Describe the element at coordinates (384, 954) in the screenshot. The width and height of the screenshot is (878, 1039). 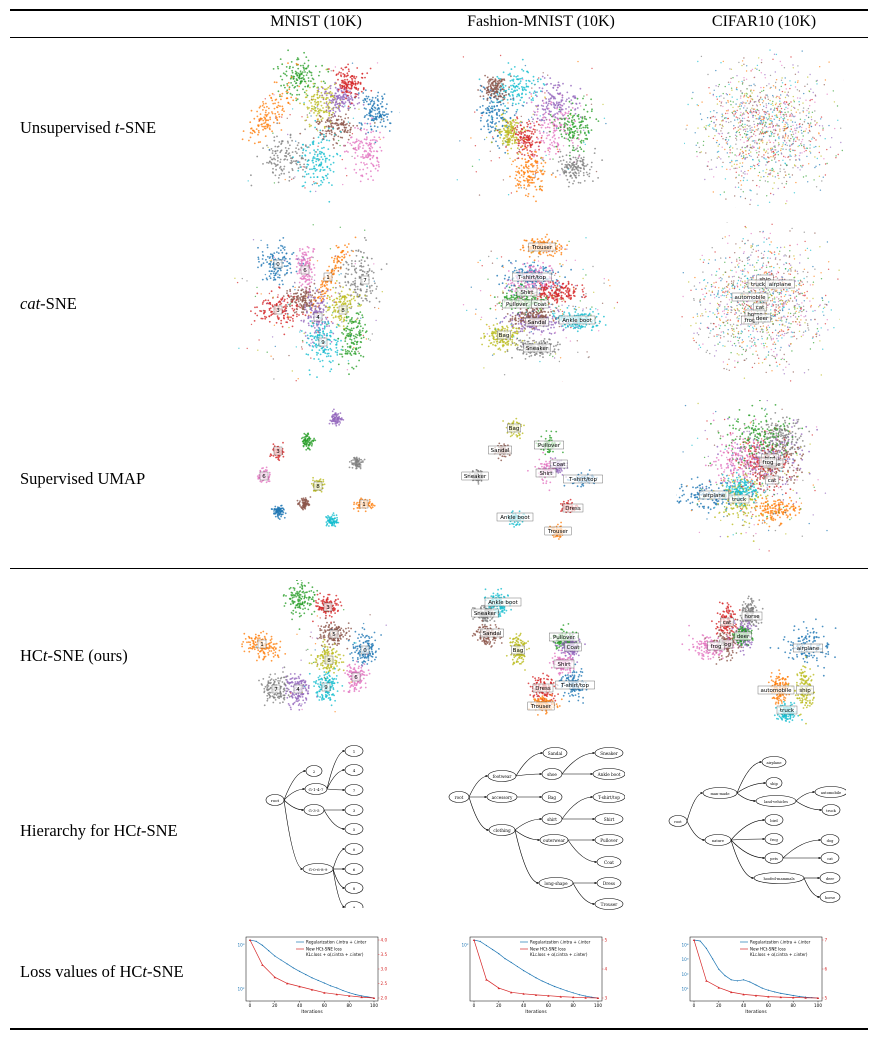
I see `y-right-tick-label: 3.5` at that location.